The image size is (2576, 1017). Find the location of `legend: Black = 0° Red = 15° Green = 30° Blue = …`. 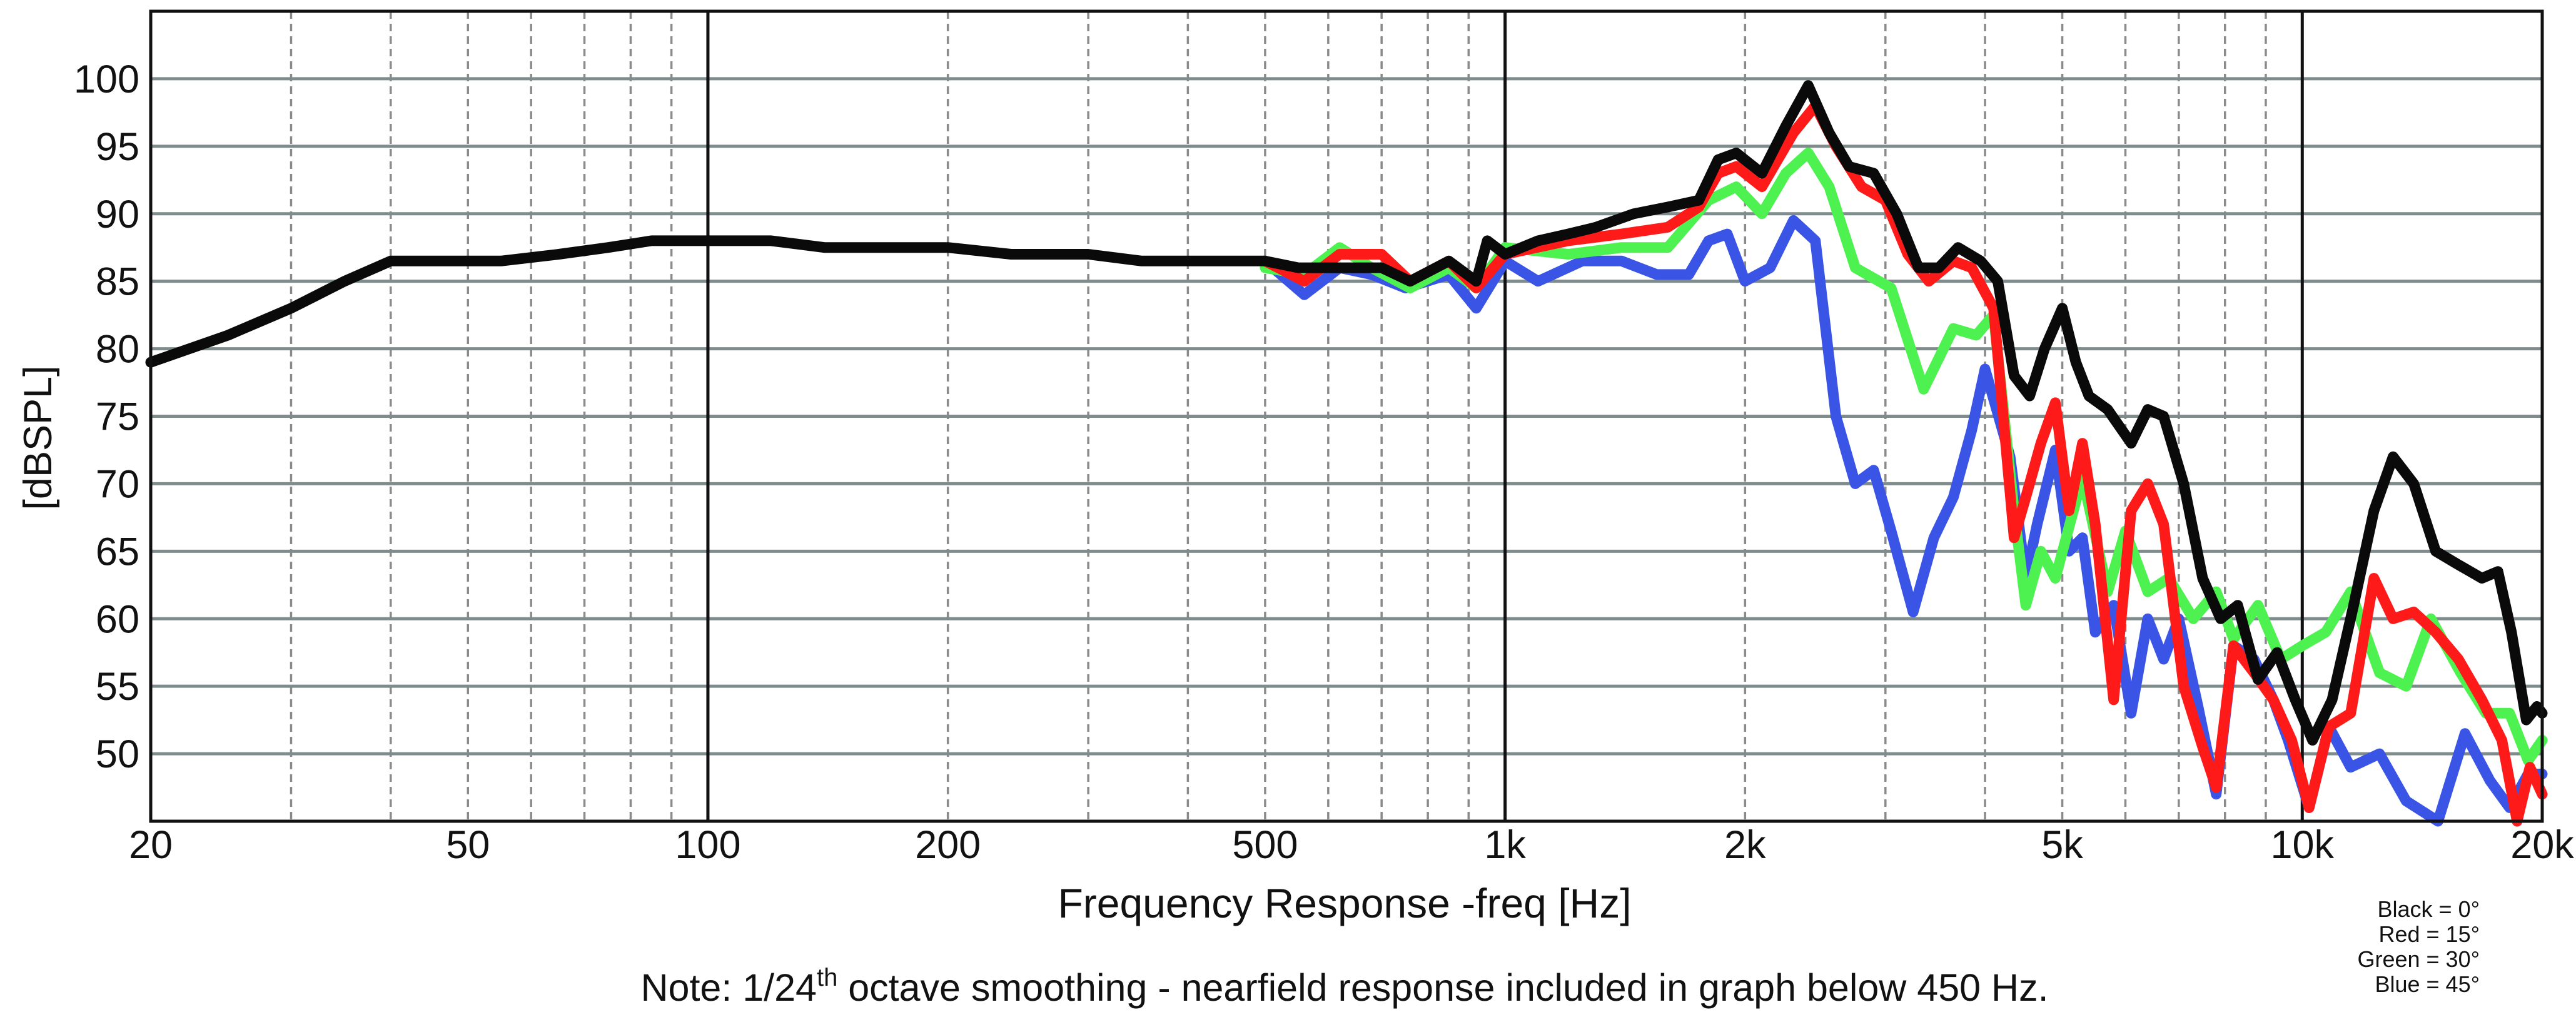

legend: Black = 0° Red = 15° Green = 30° Blue = … is located at coordinates (2418, 946).